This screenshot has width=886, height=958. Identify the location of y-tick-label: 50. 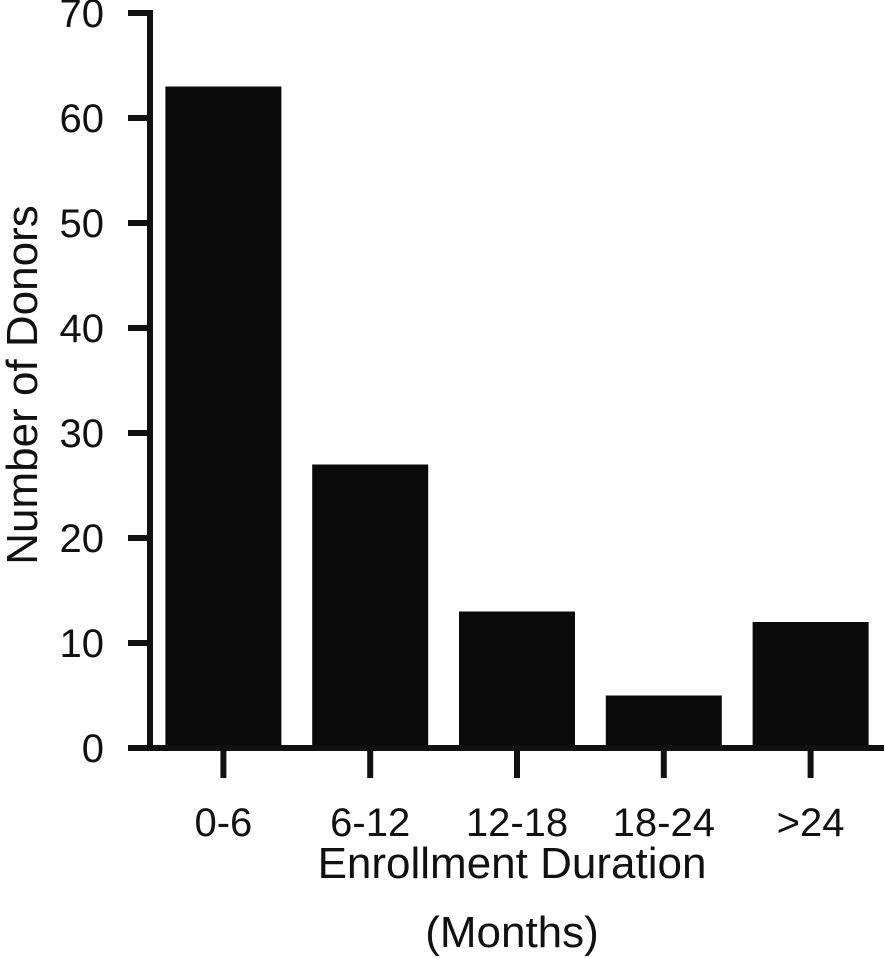
(82, 224).